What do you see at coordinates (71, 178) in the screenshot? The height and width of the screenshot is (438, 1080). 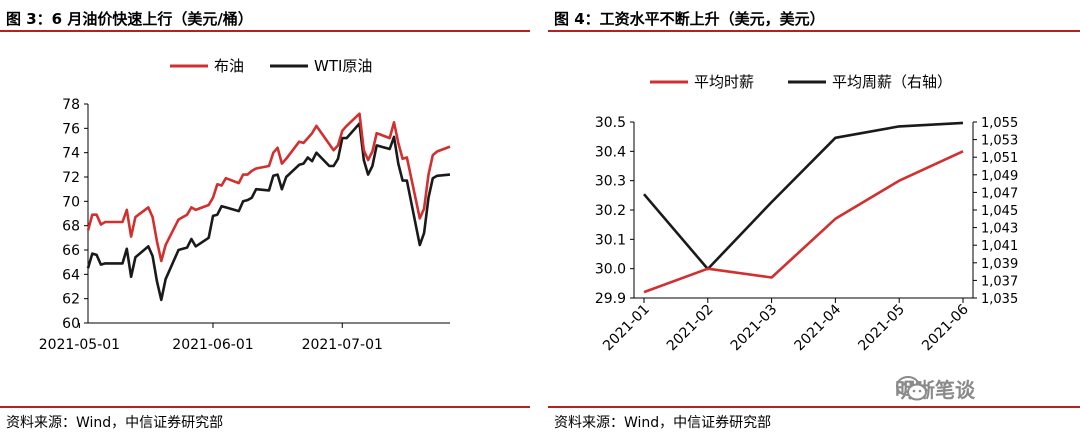 I see `y-tick-label: 72` at bounding box center [71, 178].